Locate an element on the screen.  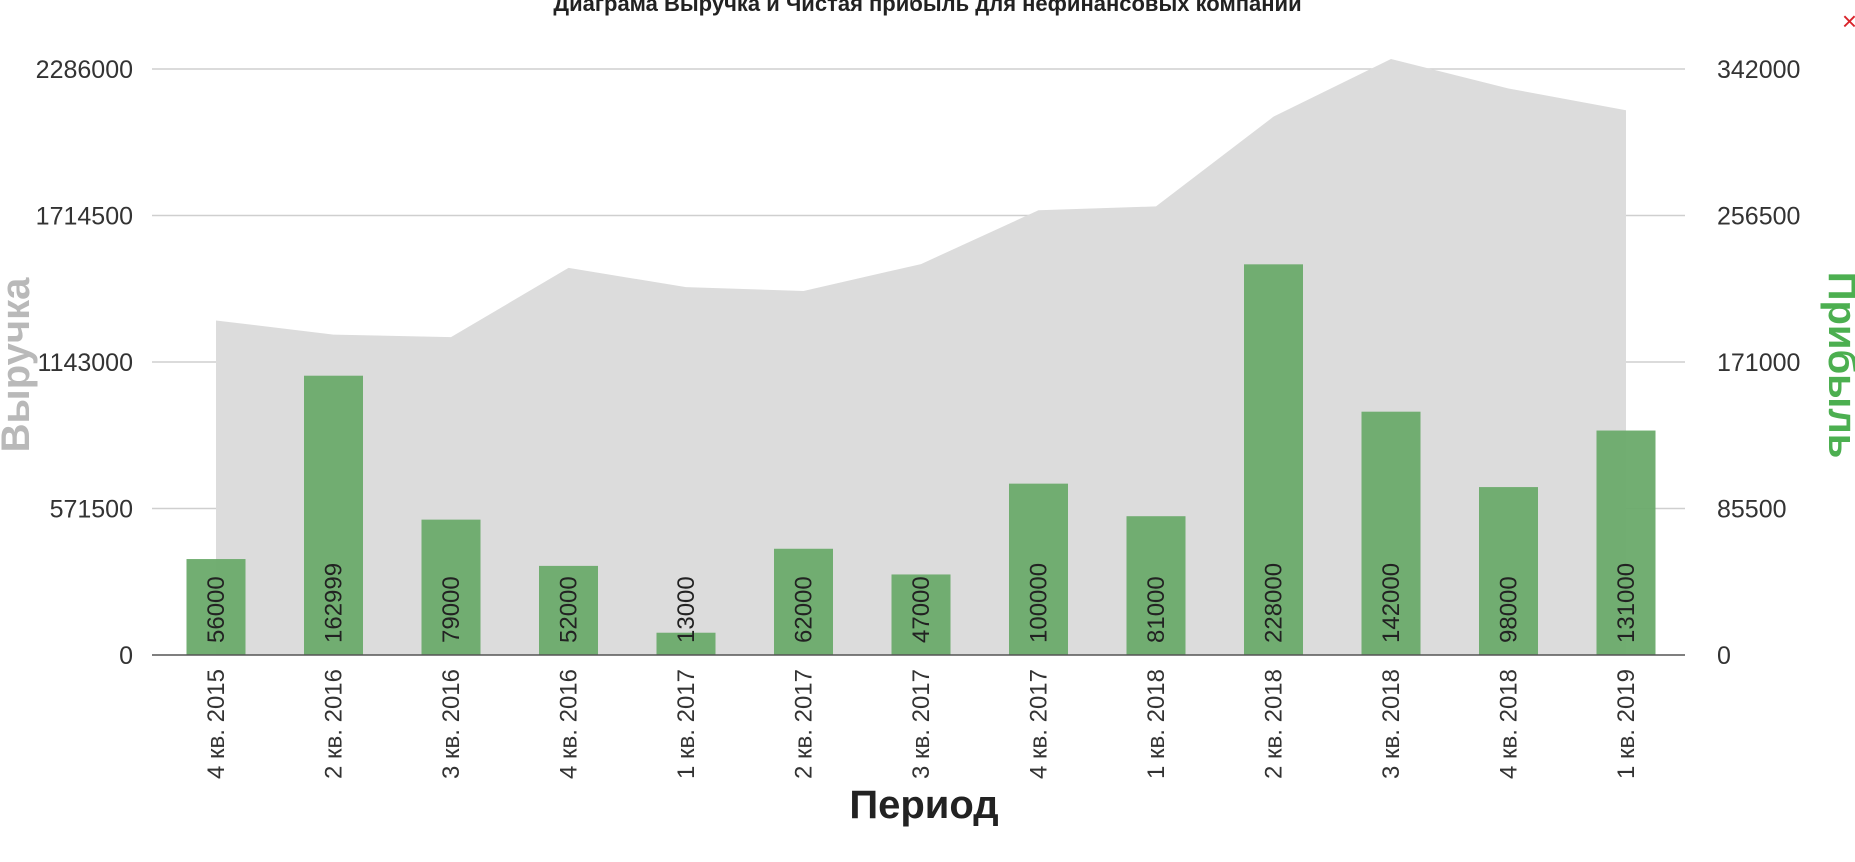
y-right-tick-label: 171000 is located at coordinates (1758, 363).